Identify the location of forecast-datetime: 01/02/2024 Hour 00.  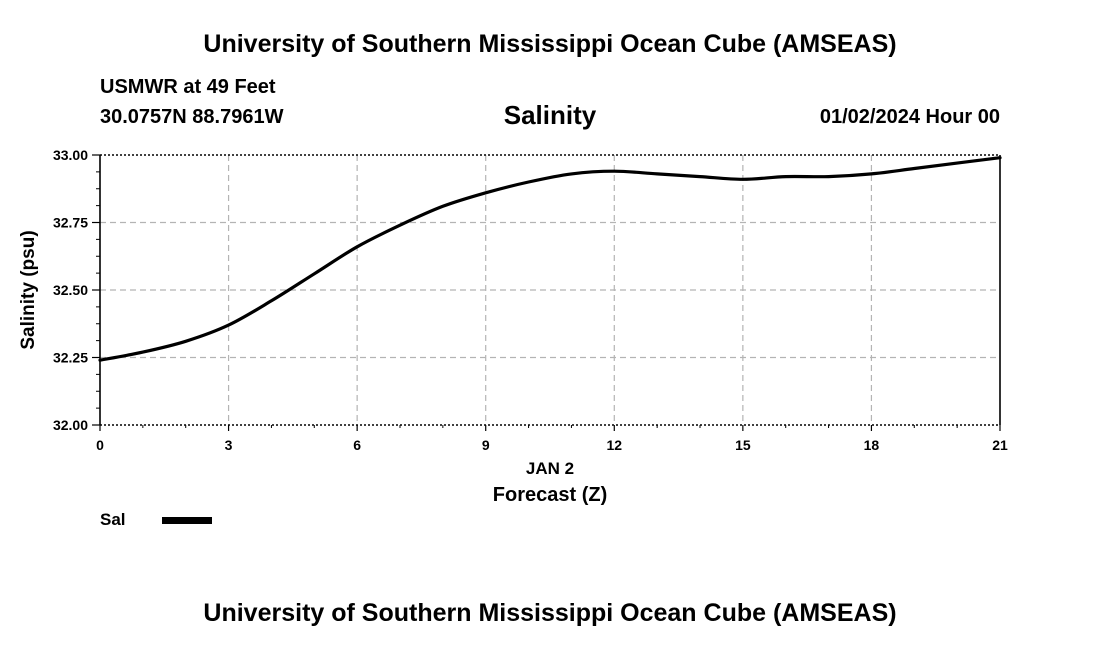
(909, 117).